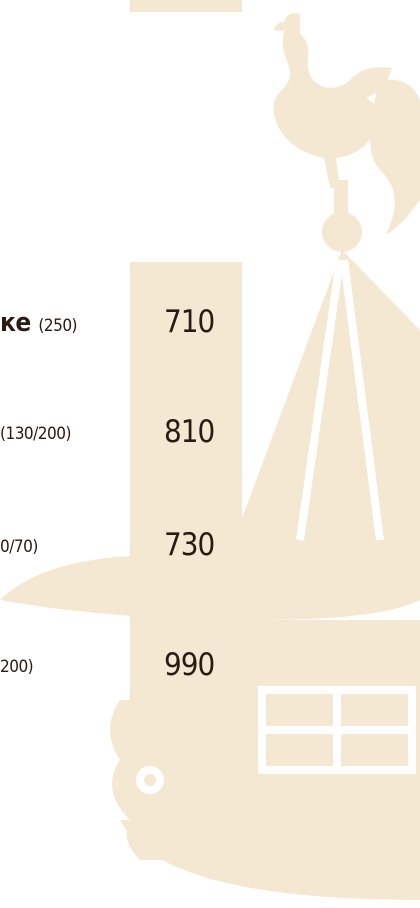 Image resolution: width=420 pixels, height=908 pixels. I want to click on item-name: ке (250), so click(39, 323).